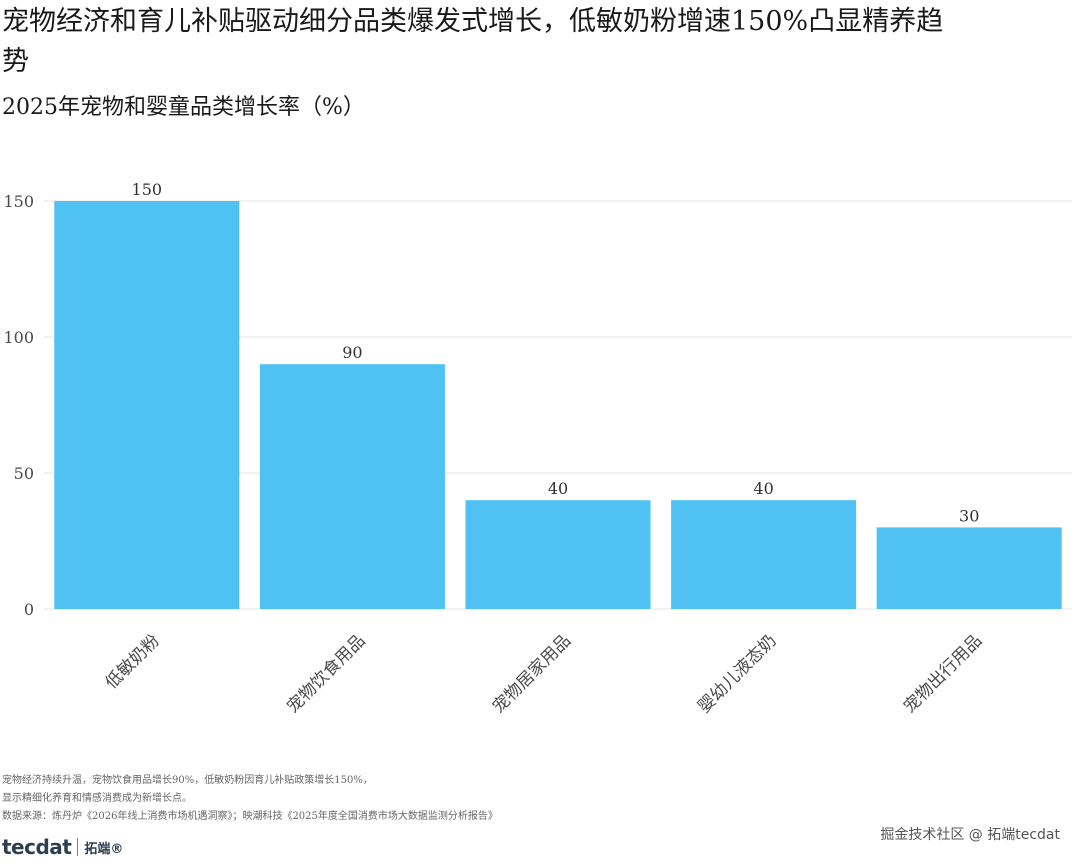 The image size is (1080, 864). I want to click on logo-text: 拓端®, so click(104, 849).